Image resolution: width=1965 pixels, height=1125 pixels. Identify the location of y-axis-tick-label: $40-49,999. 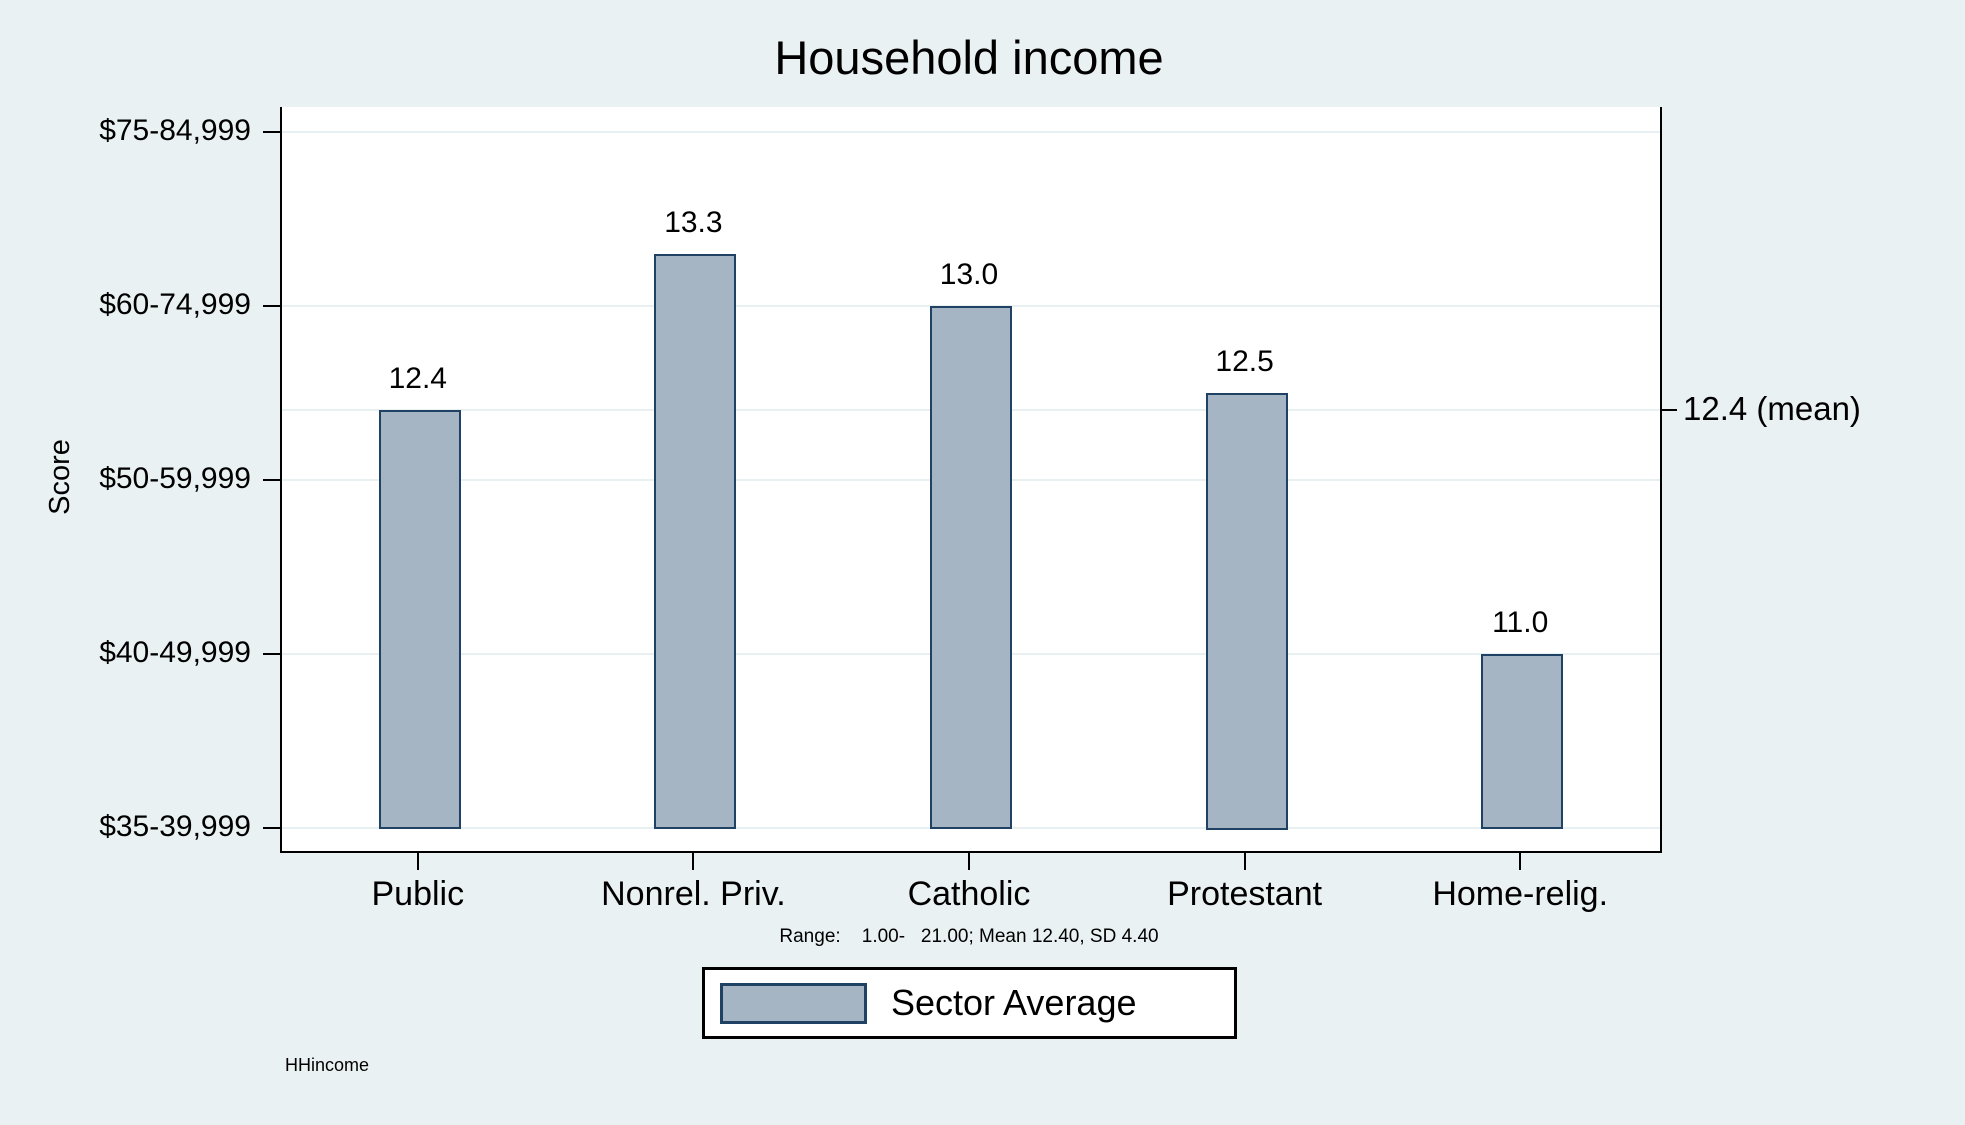
(175, 652).